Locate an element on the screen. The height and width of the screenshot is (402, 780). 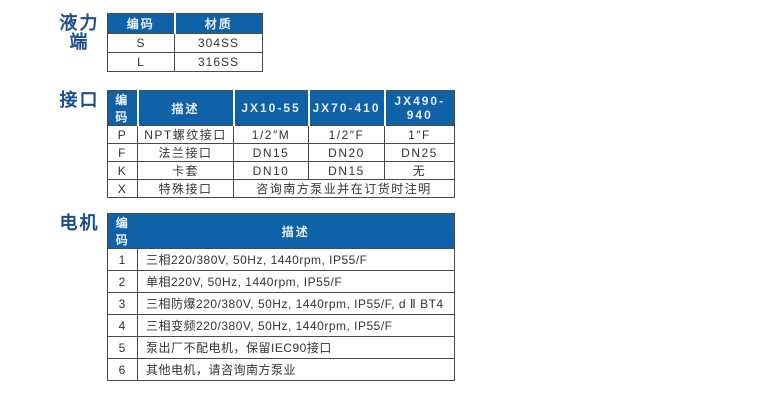
table-row: K 卡套 DN10 DN15 无 is located at coordinates (281, 170).